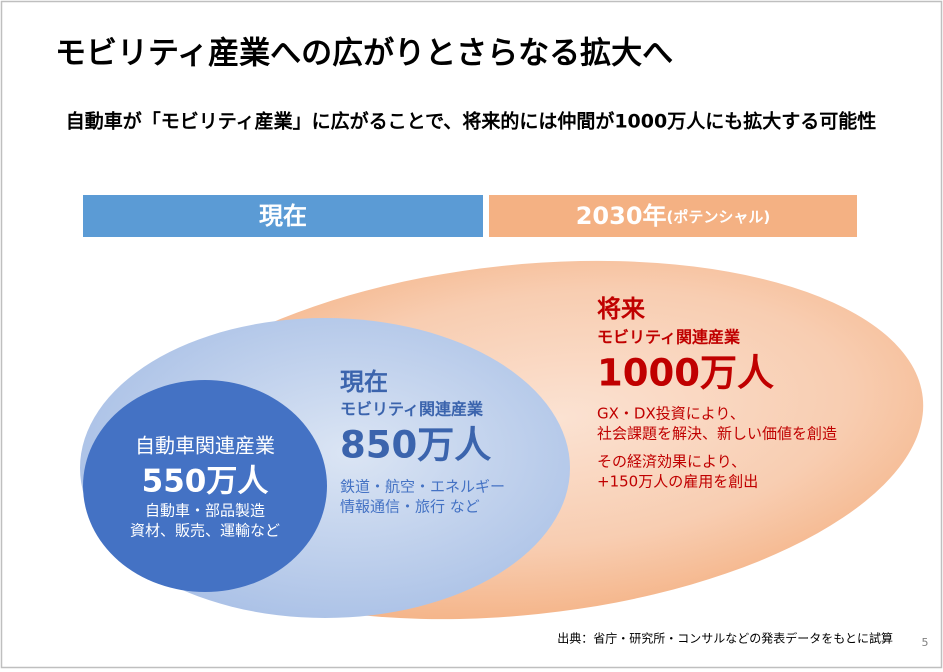 This screenshot has height=672, width=943. I want to click on inner-title: 自動車関連産業, so click(205, 446).